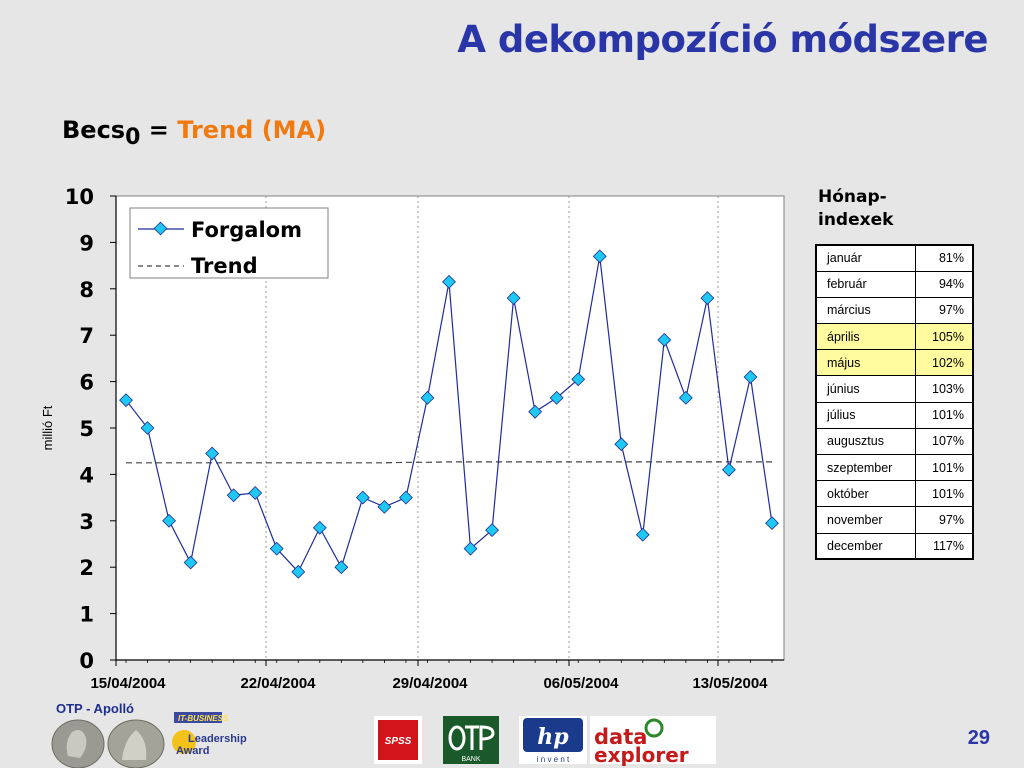  What do you see at coordinates (86, 522) in the screenshot?
I see `y-tick-label: 3` at bounding box center [86, 522].